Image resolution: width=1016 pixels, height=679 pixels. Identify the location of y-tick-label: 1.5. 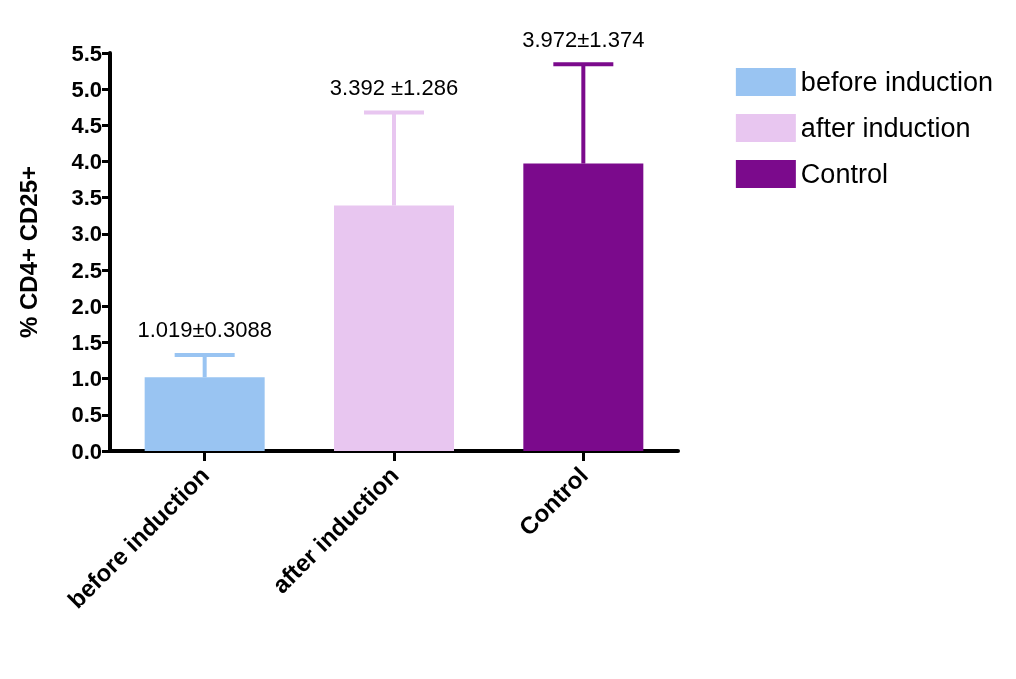
(86, 342).